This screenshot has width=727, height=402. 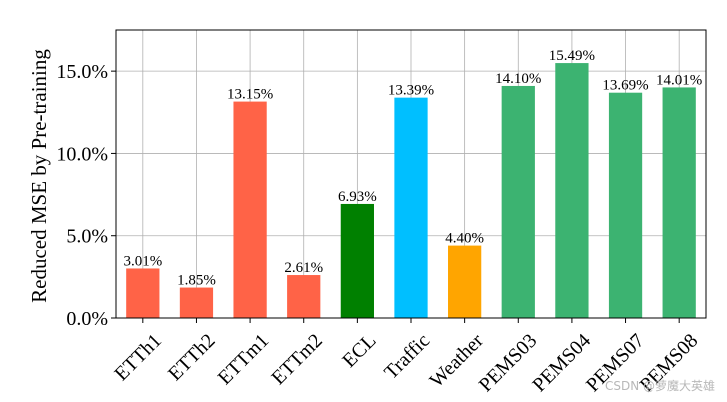 I want to click on y-tick-label: 5.0%, so click(x=87, y=237).